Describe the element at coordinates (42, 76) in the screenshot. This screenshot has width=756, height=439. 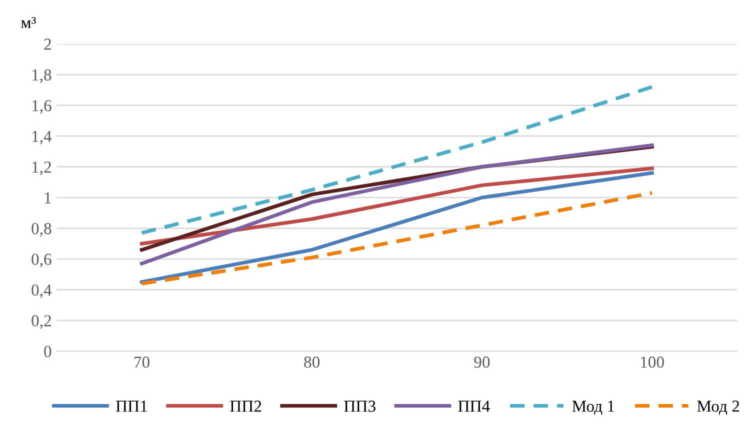
I see `y-tick-label: 1,8` at that location.